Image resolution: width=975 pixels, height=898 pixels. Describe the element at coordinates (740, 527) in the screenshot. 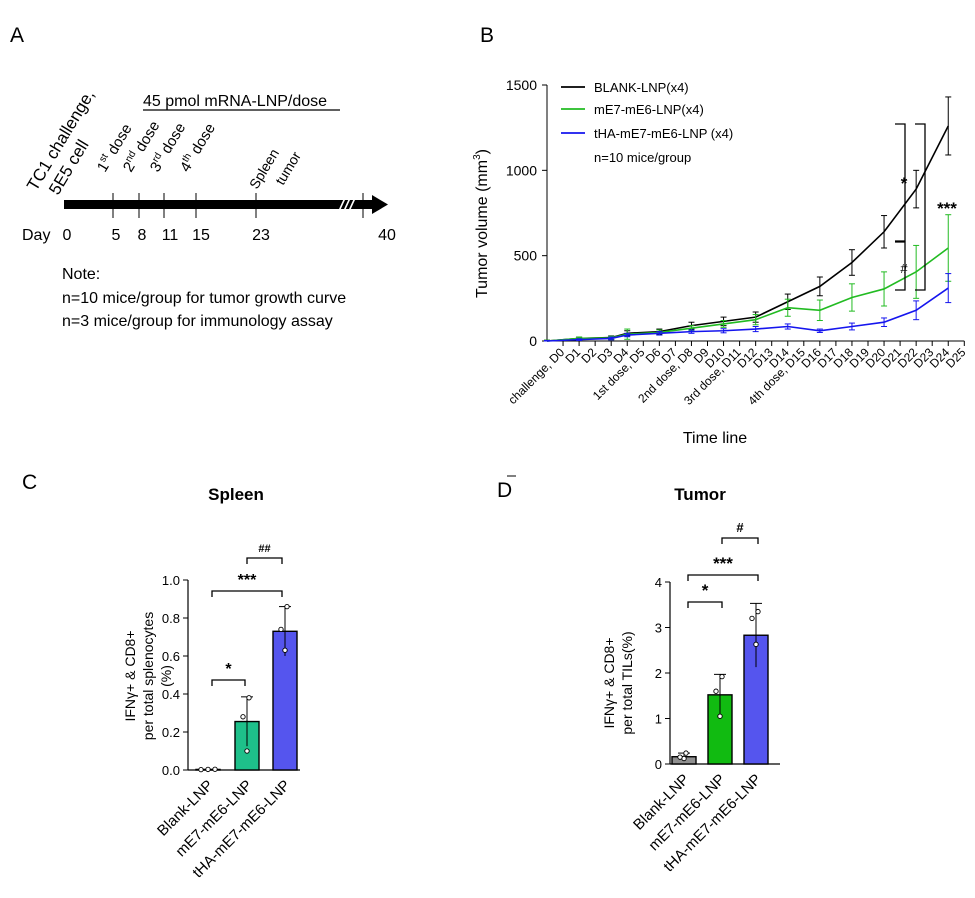

I see `bar-sig-label: #` at that location.